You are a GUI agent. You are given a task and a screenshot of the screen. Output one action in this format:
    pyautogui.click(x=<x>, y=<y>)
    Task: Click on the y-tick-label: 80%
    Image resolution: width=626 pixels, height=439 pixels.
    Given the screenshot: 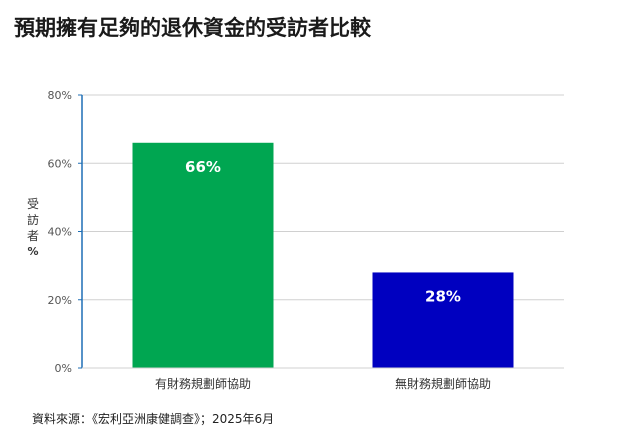 What is the action you would take?
    pyautogui.click(x=60, y=95)
    